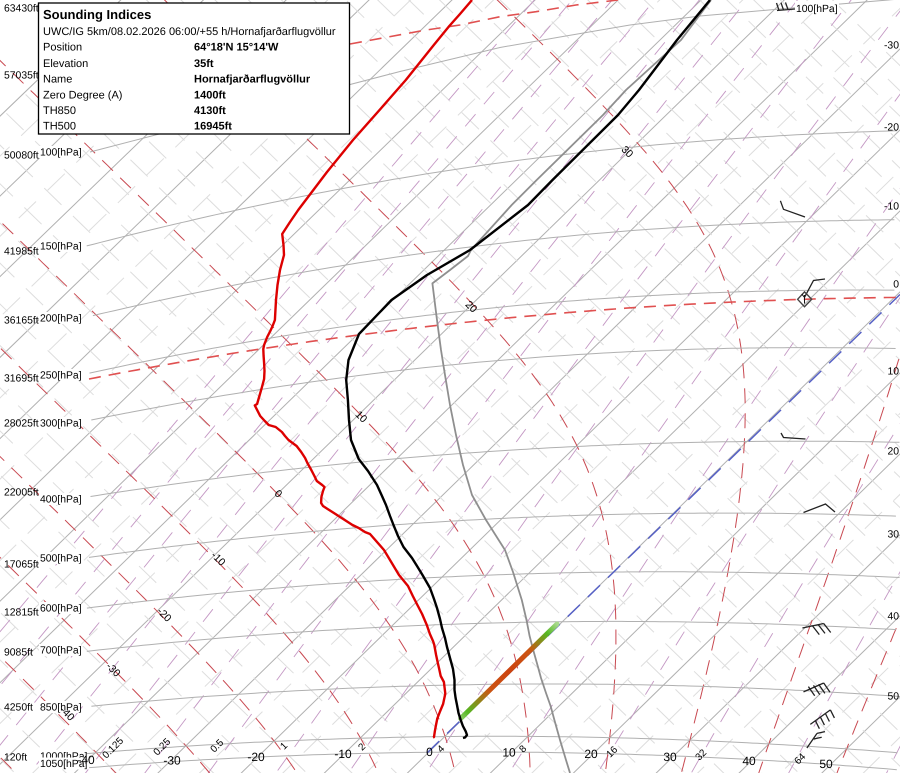  I want to click on svg-text: 4130ft, so click(210, 111).